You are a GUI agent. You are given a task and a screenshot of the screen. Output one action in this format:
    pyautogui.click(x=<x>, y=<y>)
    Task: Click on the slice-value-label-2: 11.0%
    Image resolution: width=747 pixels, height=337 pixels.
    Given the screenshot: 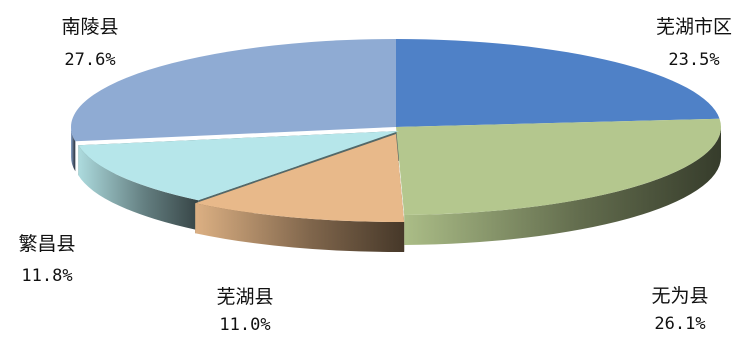 What is the action you would take?
    pyautogui.click(x=244, y=325)
    